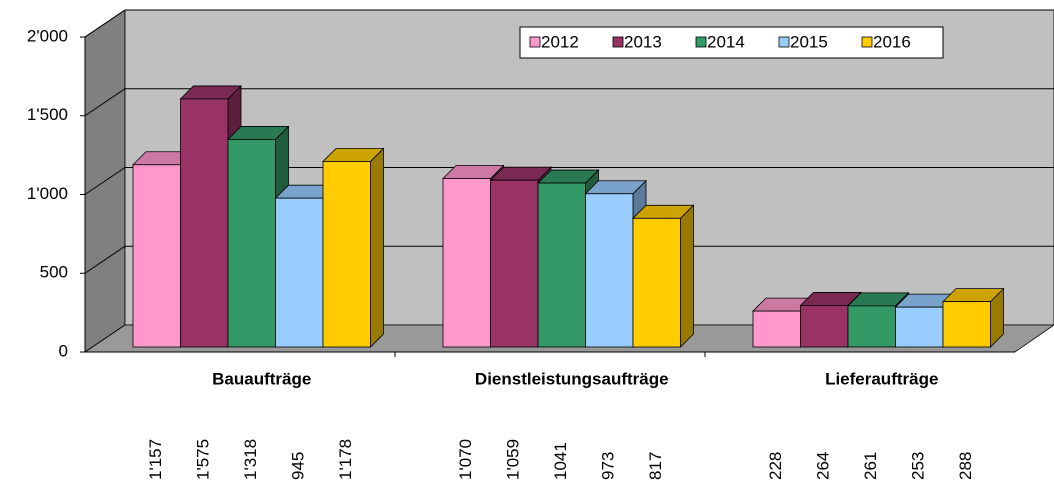  I want to click on legend-label: 2016, so click(892, 41).